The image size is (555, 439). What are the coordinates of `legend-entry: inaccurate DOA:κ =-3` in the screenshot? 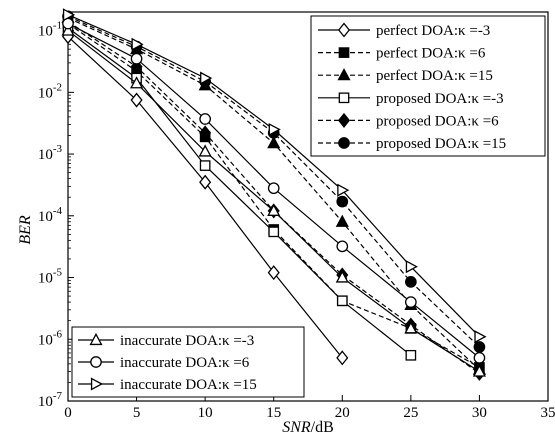 It's located at (166, 340).